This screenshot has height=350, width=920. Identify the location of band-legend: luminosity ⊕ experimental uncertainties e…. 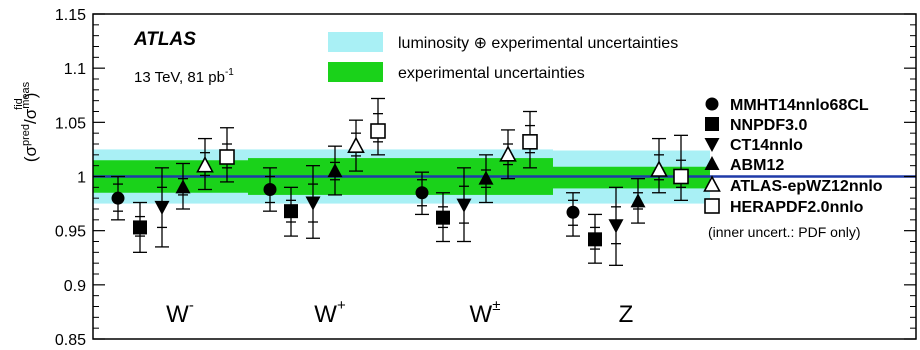
(503, 57).